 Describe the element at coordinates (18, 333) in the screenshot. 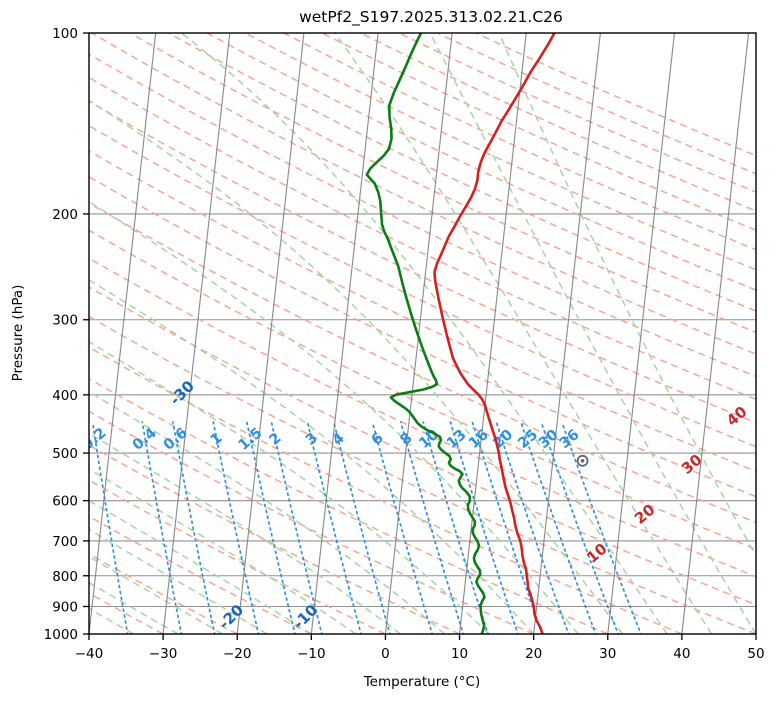

I see `y-axis-label: Pressure (hPa)` at that location.